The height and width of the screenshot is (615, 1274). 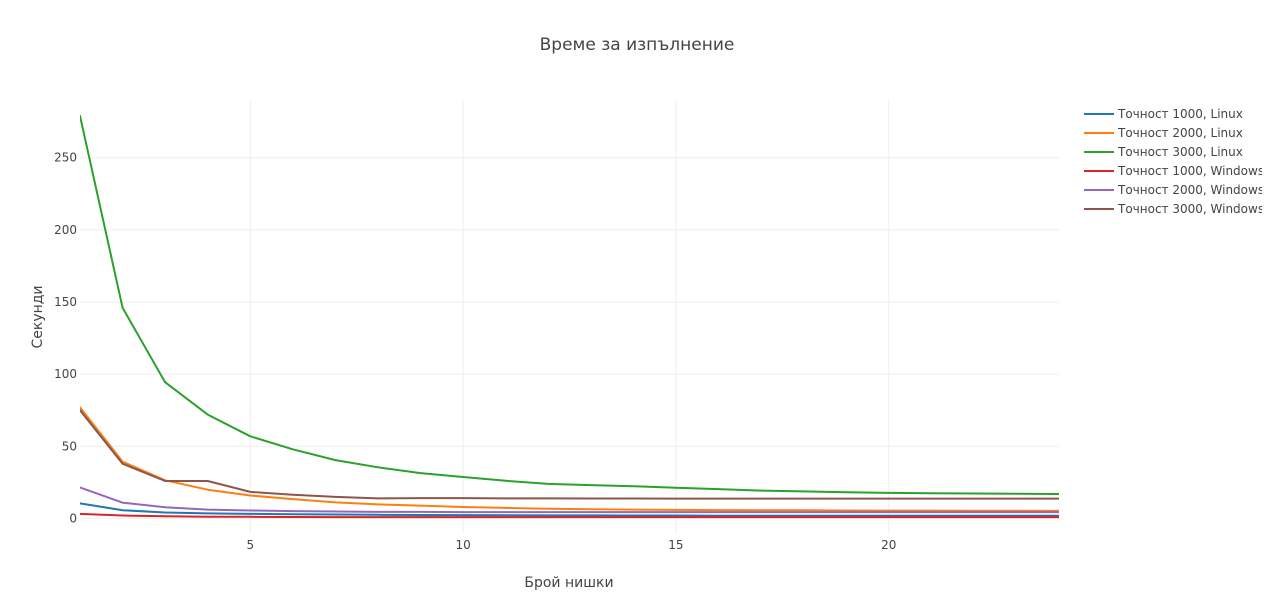 I want to click on x-tick-label: 10, so click(x=462, y=545).